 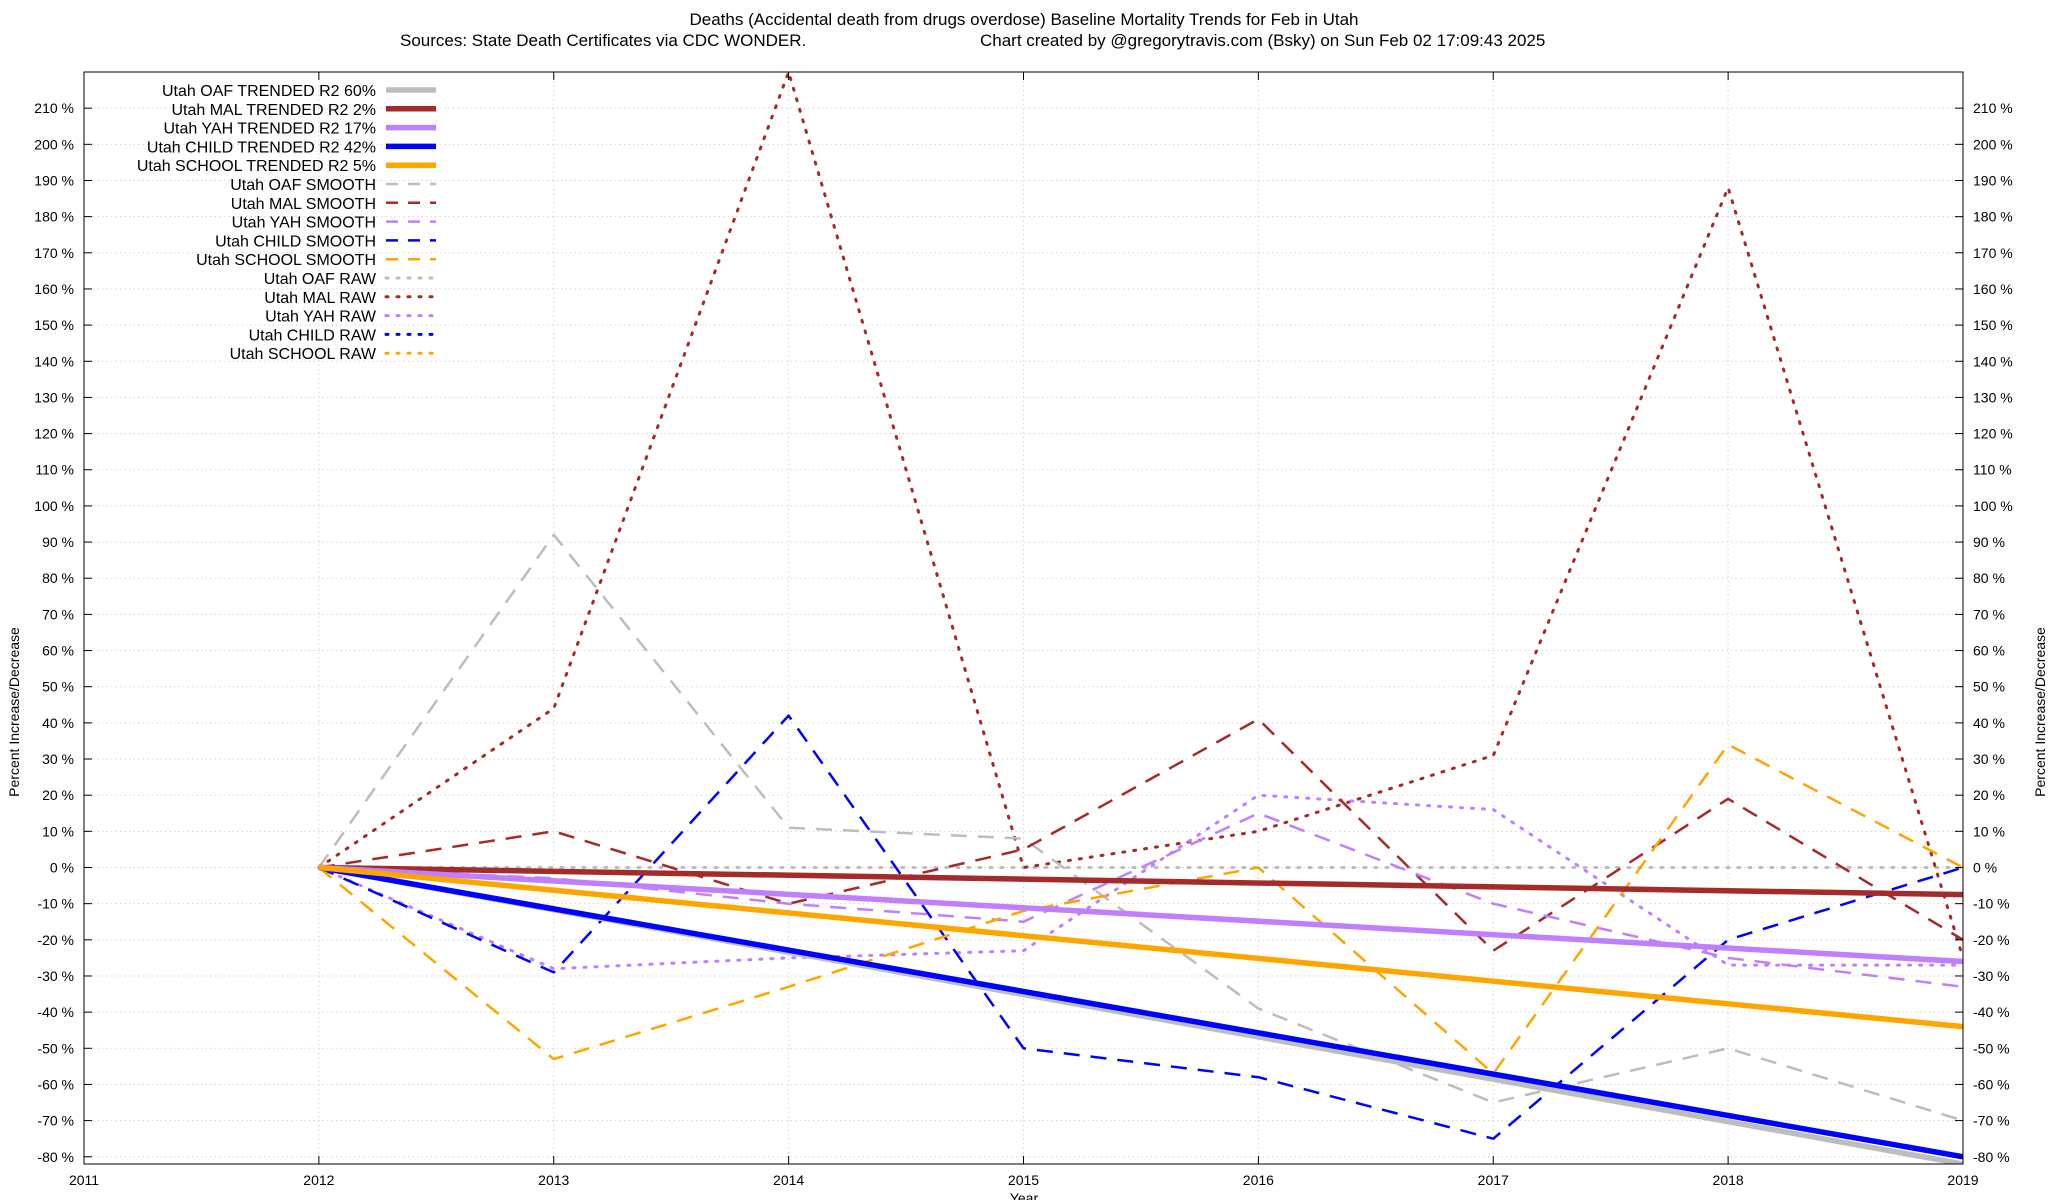 What do you see at coordinates (54, 289) in the screenshot?
I see `y-tick-label: 160 %` at bounding box center [54, 289].